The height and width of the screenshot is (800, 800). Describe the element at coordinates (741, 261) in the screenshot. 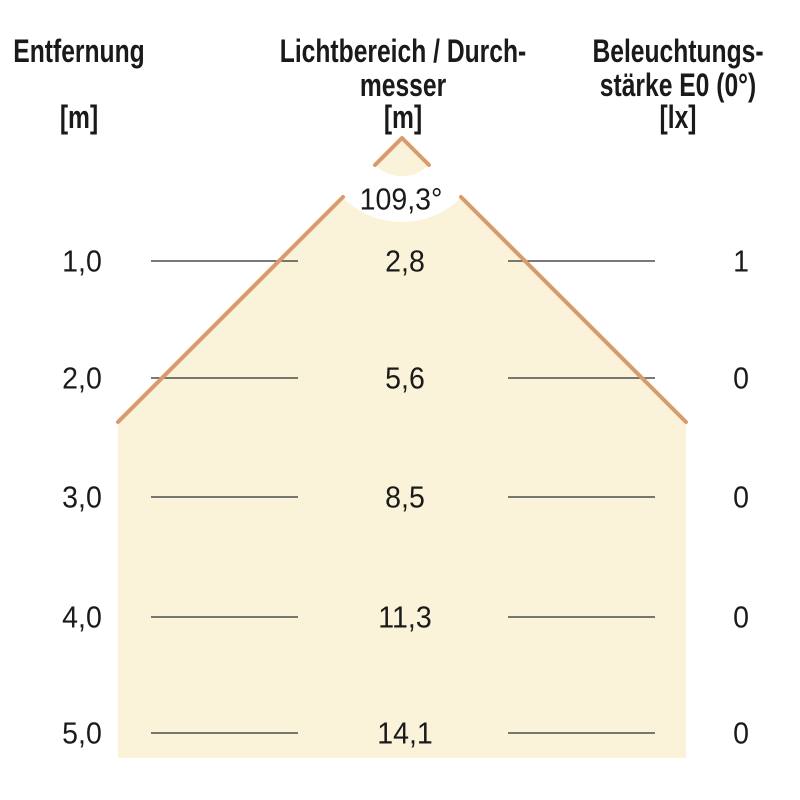

I see `illuminance-value: 1` at that location.